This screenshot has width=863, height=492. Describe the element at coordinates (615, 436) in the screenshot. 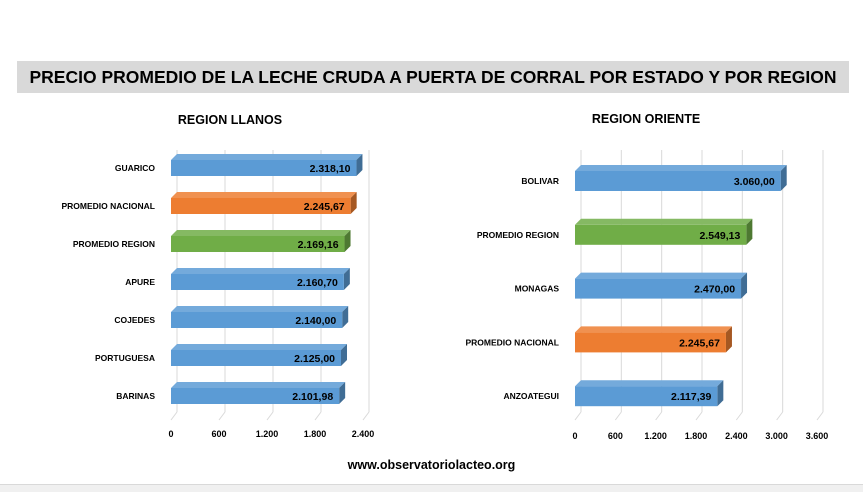

I see `x-tick-label-oriente: 600` at that location.